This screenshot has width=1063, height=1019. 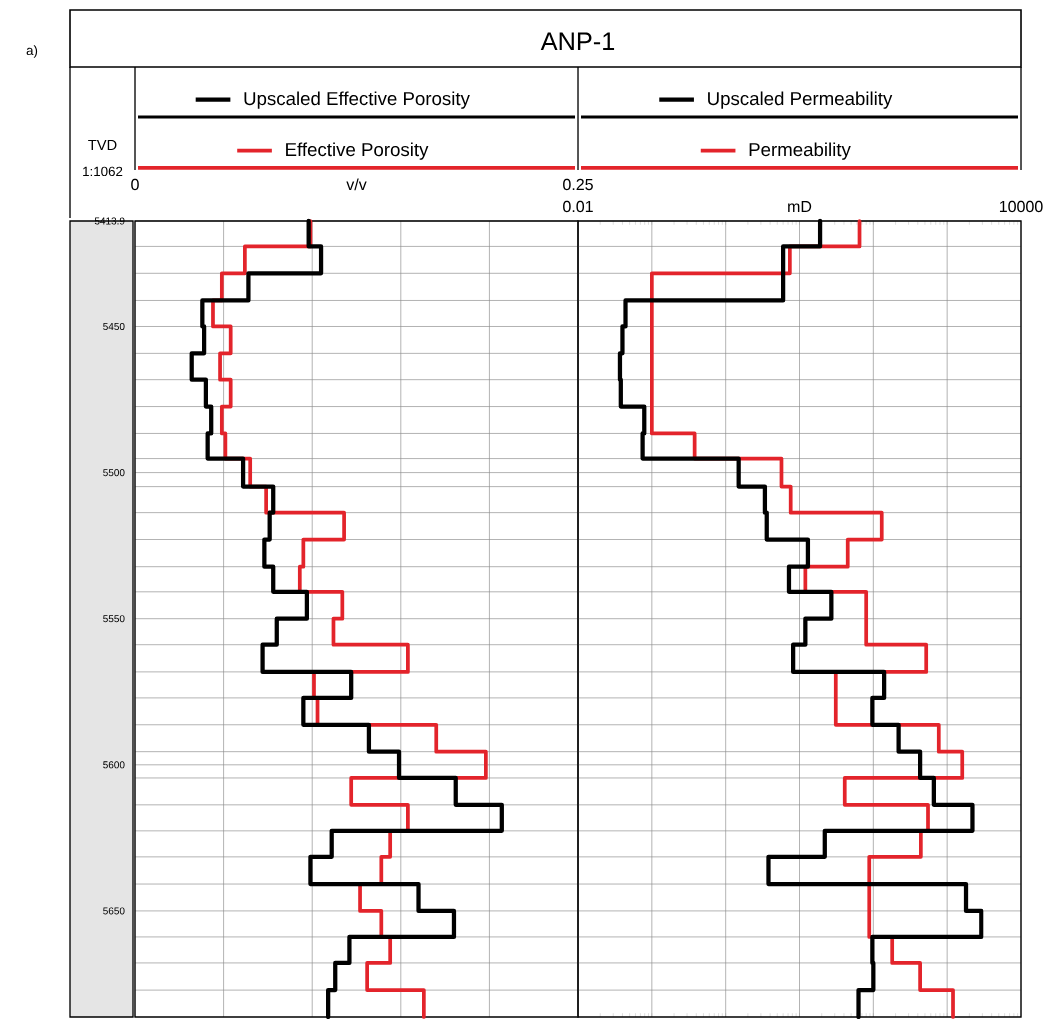 I want to click on x-tick-label: 0.25, so click(x=578, y=184).